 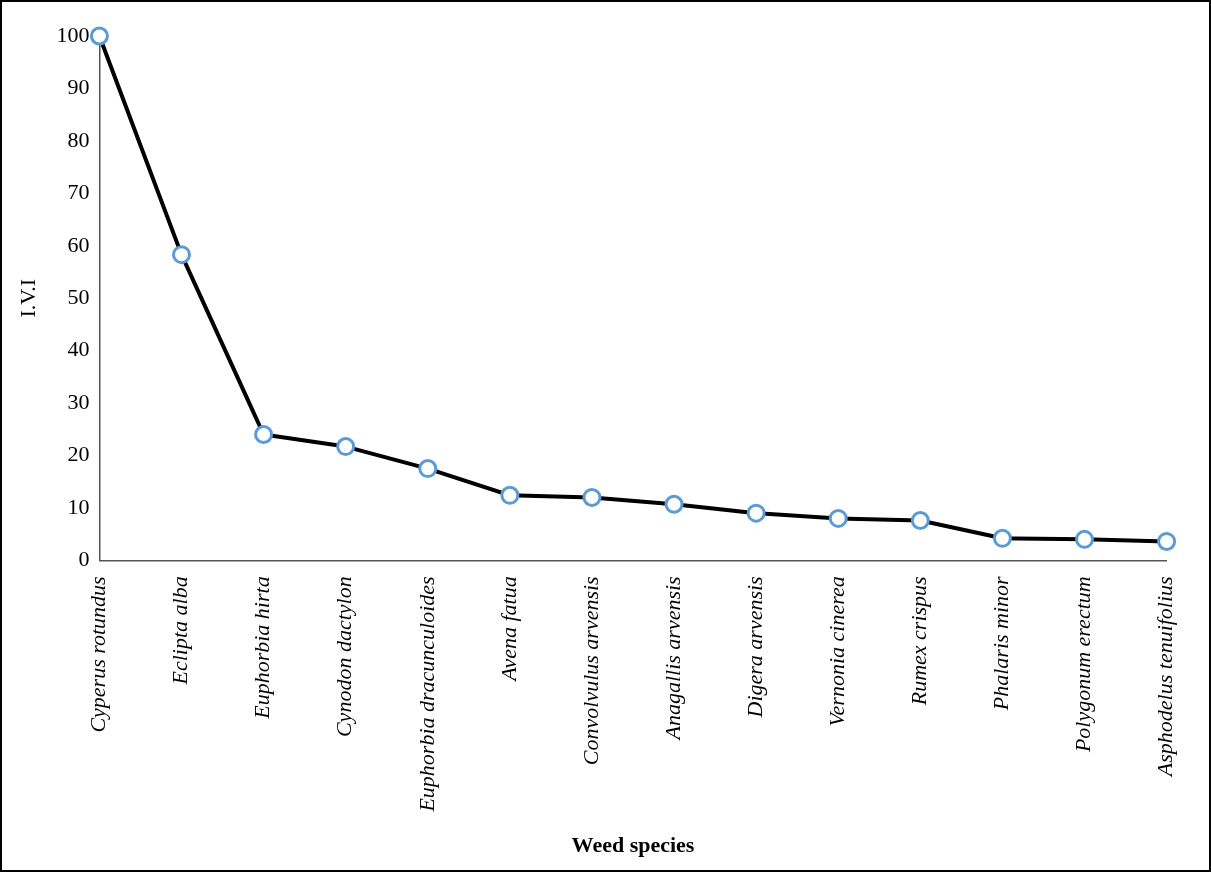 I want to click on x-tick-label: Convolvulus arvensis, so click(x=590, y=671).